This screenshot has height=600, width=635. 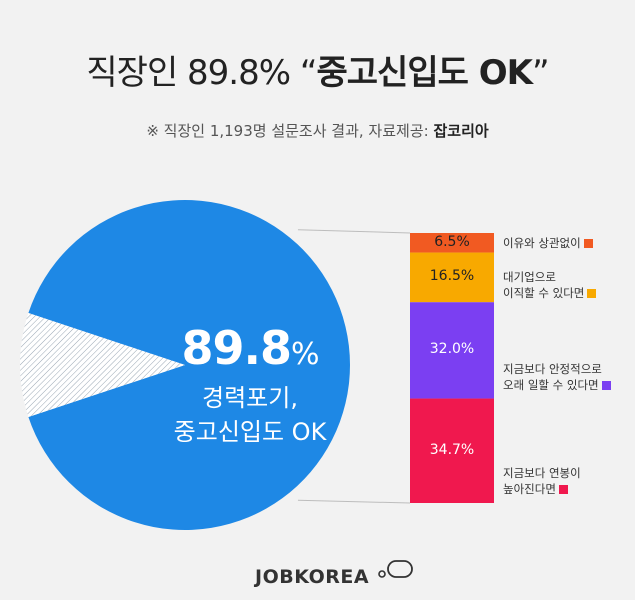 I want to click on subtitle-text: ※ 직장인 1,193명 설문조사 결과, 자료제공:, so click(x=290, y=131).